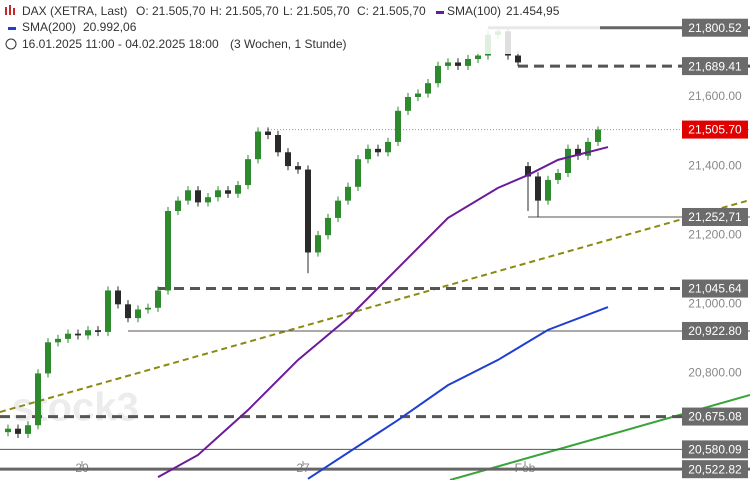  I want to click on level-label: 21,689.41, so click(715, 66).